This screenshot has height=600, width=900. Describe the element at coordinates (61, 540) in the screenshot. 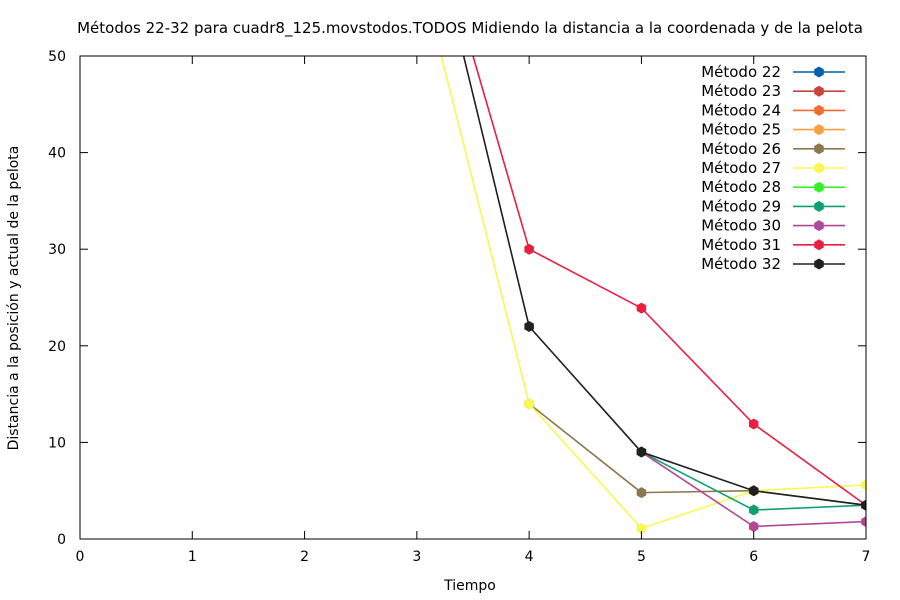

I see `y-tick-label: 0` at that location.